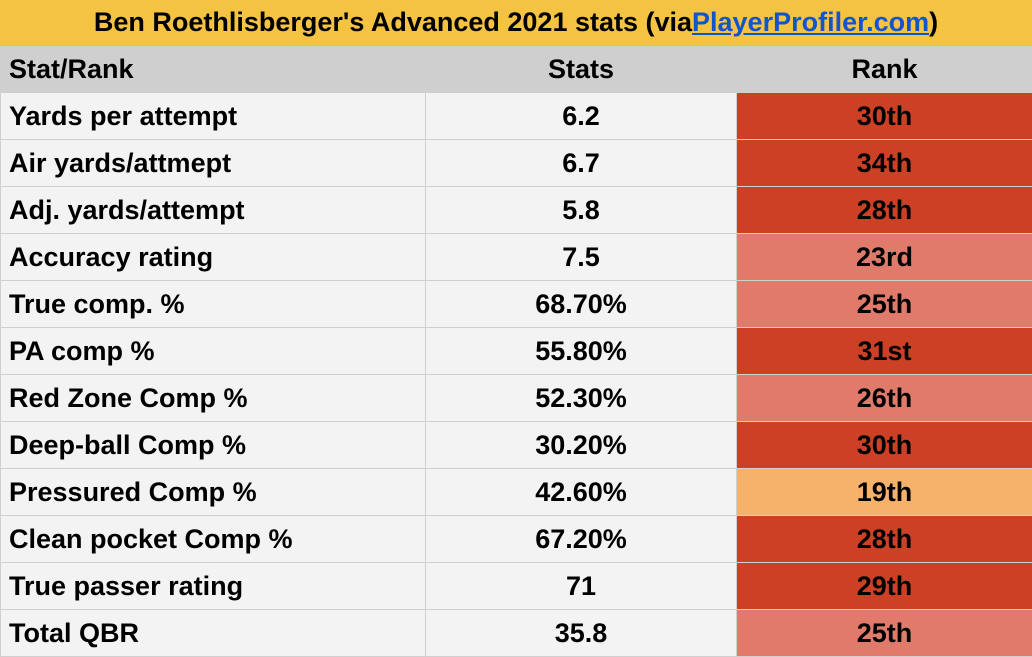  What do you see at coordinates (213, 163) in the screenshot?
I see `stat-name-cell: Air yards/attmept` at bounding box center [213, 163].